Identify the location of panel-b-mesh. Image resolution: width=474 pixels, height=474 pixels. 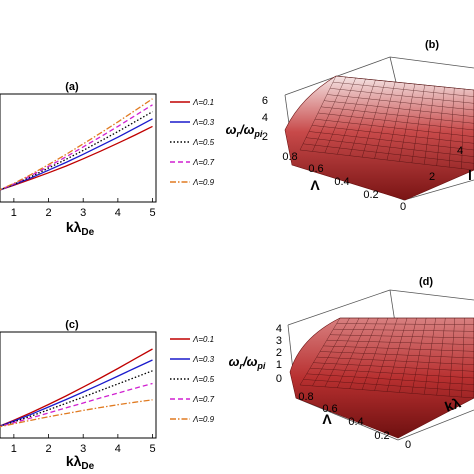
(386, 123).